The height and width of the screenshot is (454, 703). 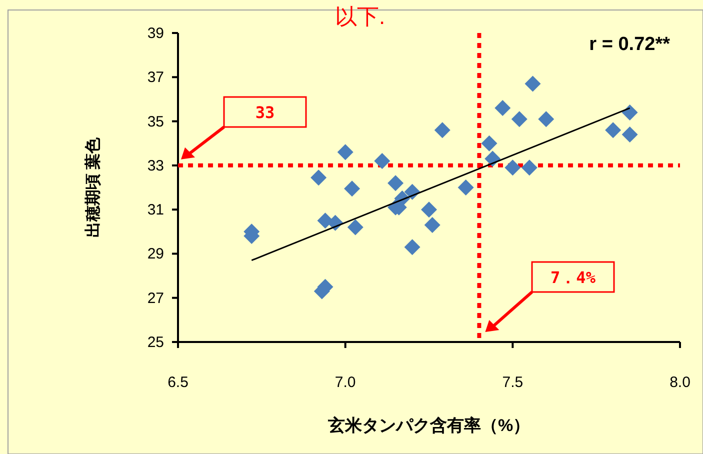 I want to click on y-tick-label: 37, so click(x=155, y=77).